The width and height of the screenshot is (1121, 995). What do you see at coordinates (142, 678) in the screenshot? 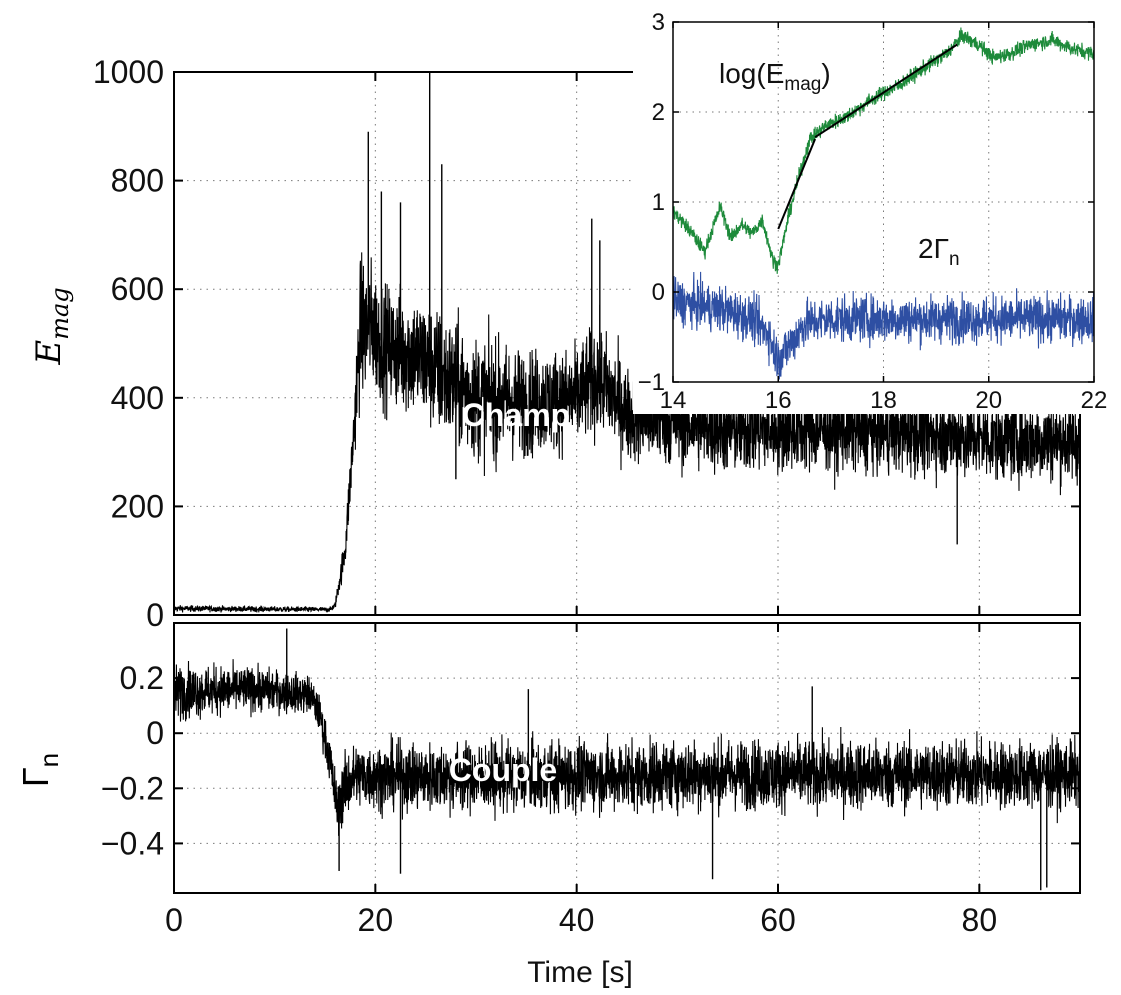
I see `y-tick-label: 0.2` at bounding box center [142, 678].